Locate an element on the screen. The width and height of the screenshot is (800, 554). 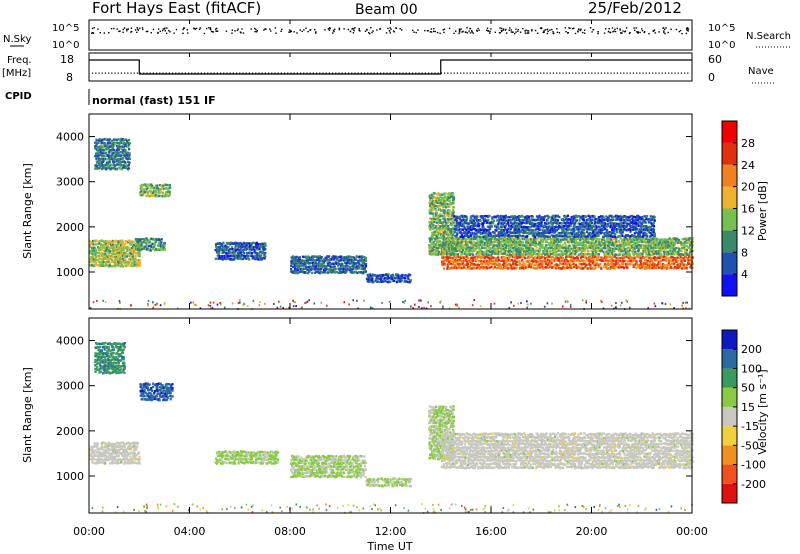
freq-step-line is located at coordinates (390, 67).